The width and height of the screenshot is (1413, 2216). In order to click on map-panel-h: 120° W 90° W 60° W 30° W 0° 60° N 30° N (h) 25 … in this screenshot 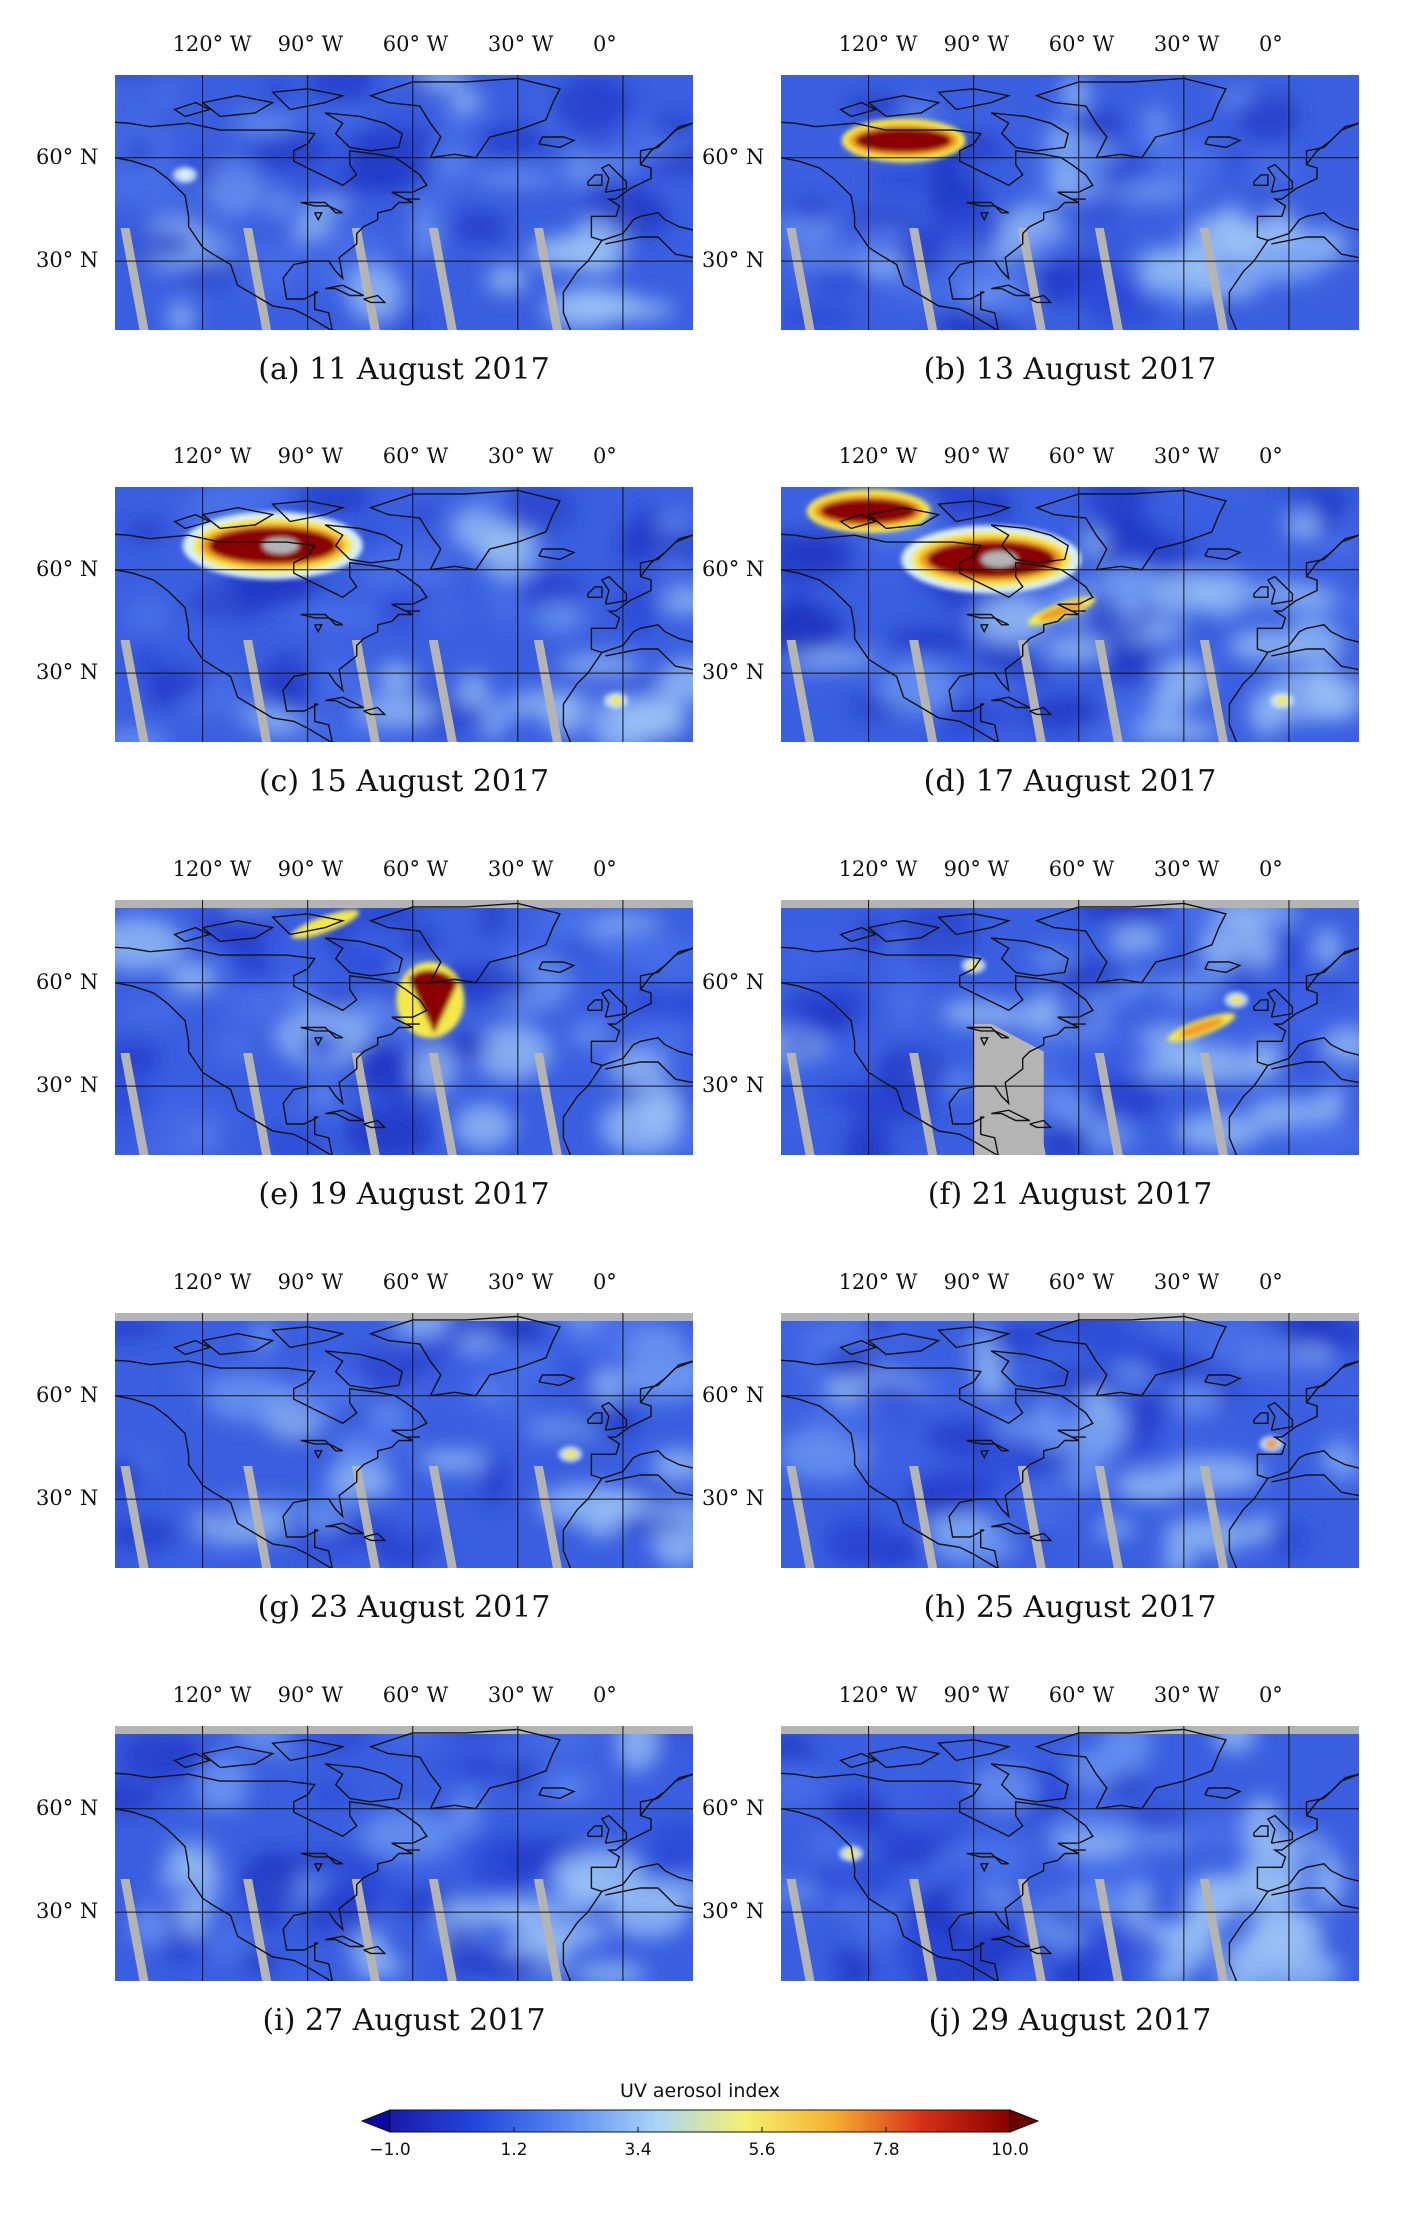, I will do `click(1036, 1468)`.